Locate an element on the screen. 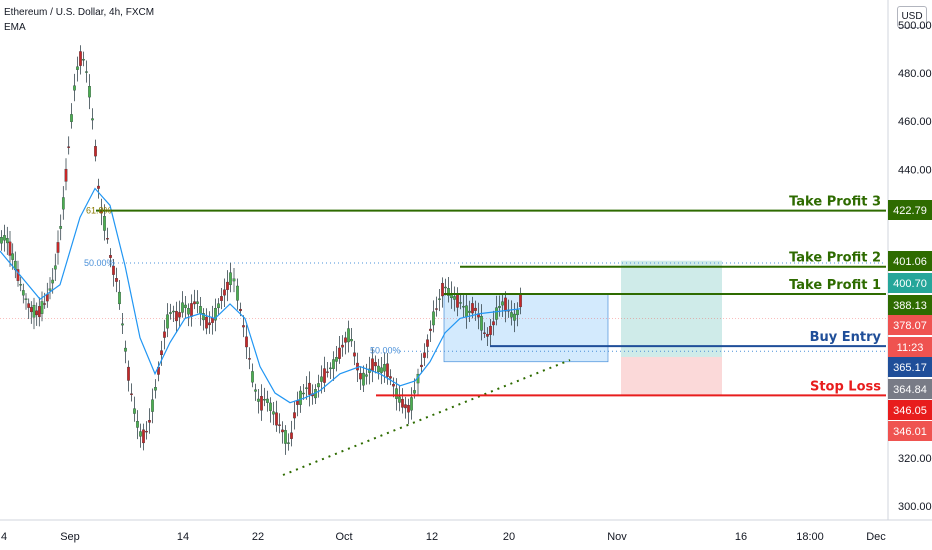  y-tick-480: 480.00 is located at coordinates (915, 74).